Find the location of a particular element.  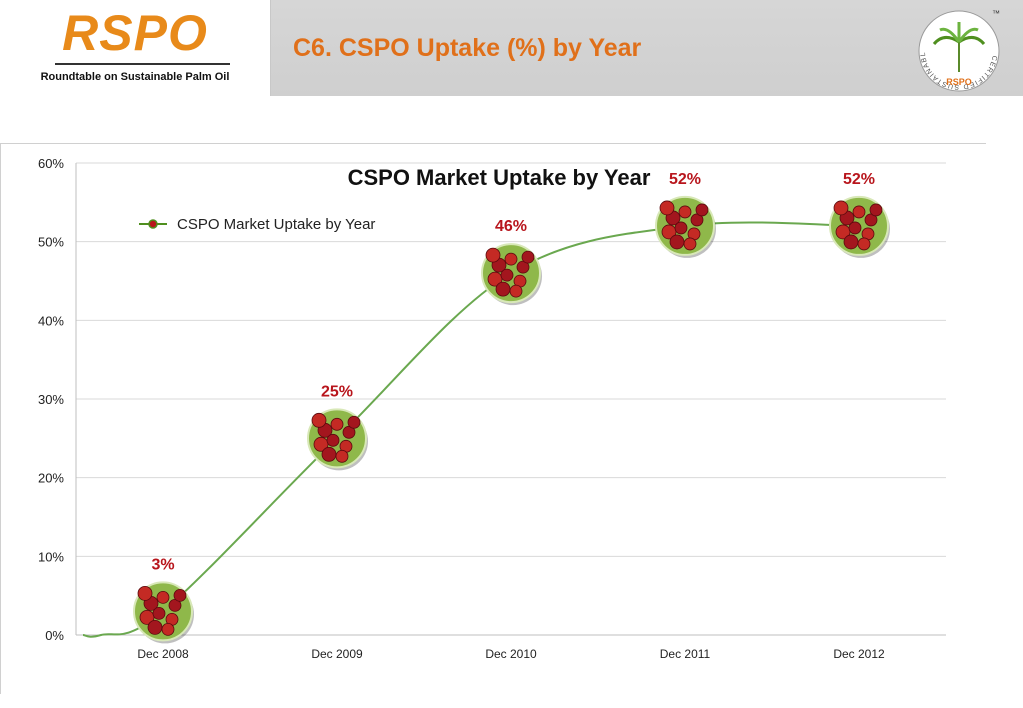

y-tick-label: 60% is located at coordinates (51, 163).